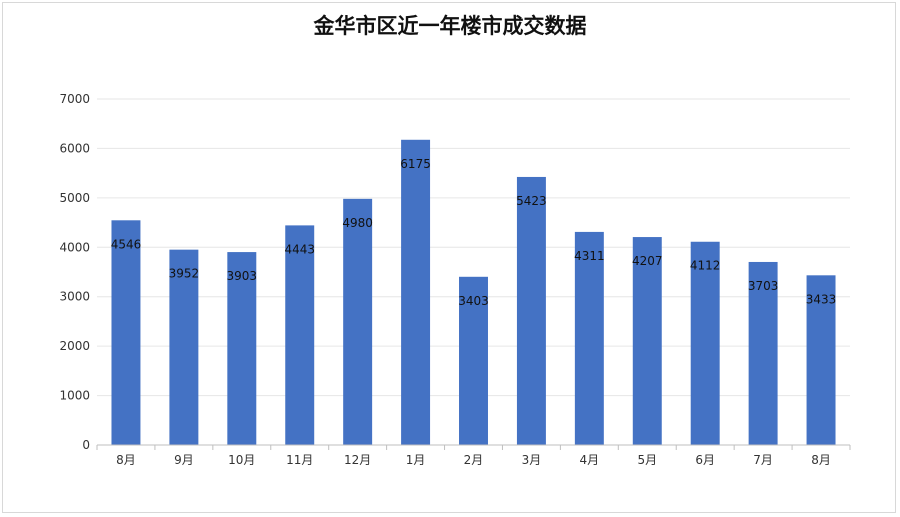 This screenshot has height=517, width=900. I want to click on bar-value-label: 3433, so click(821, 299).